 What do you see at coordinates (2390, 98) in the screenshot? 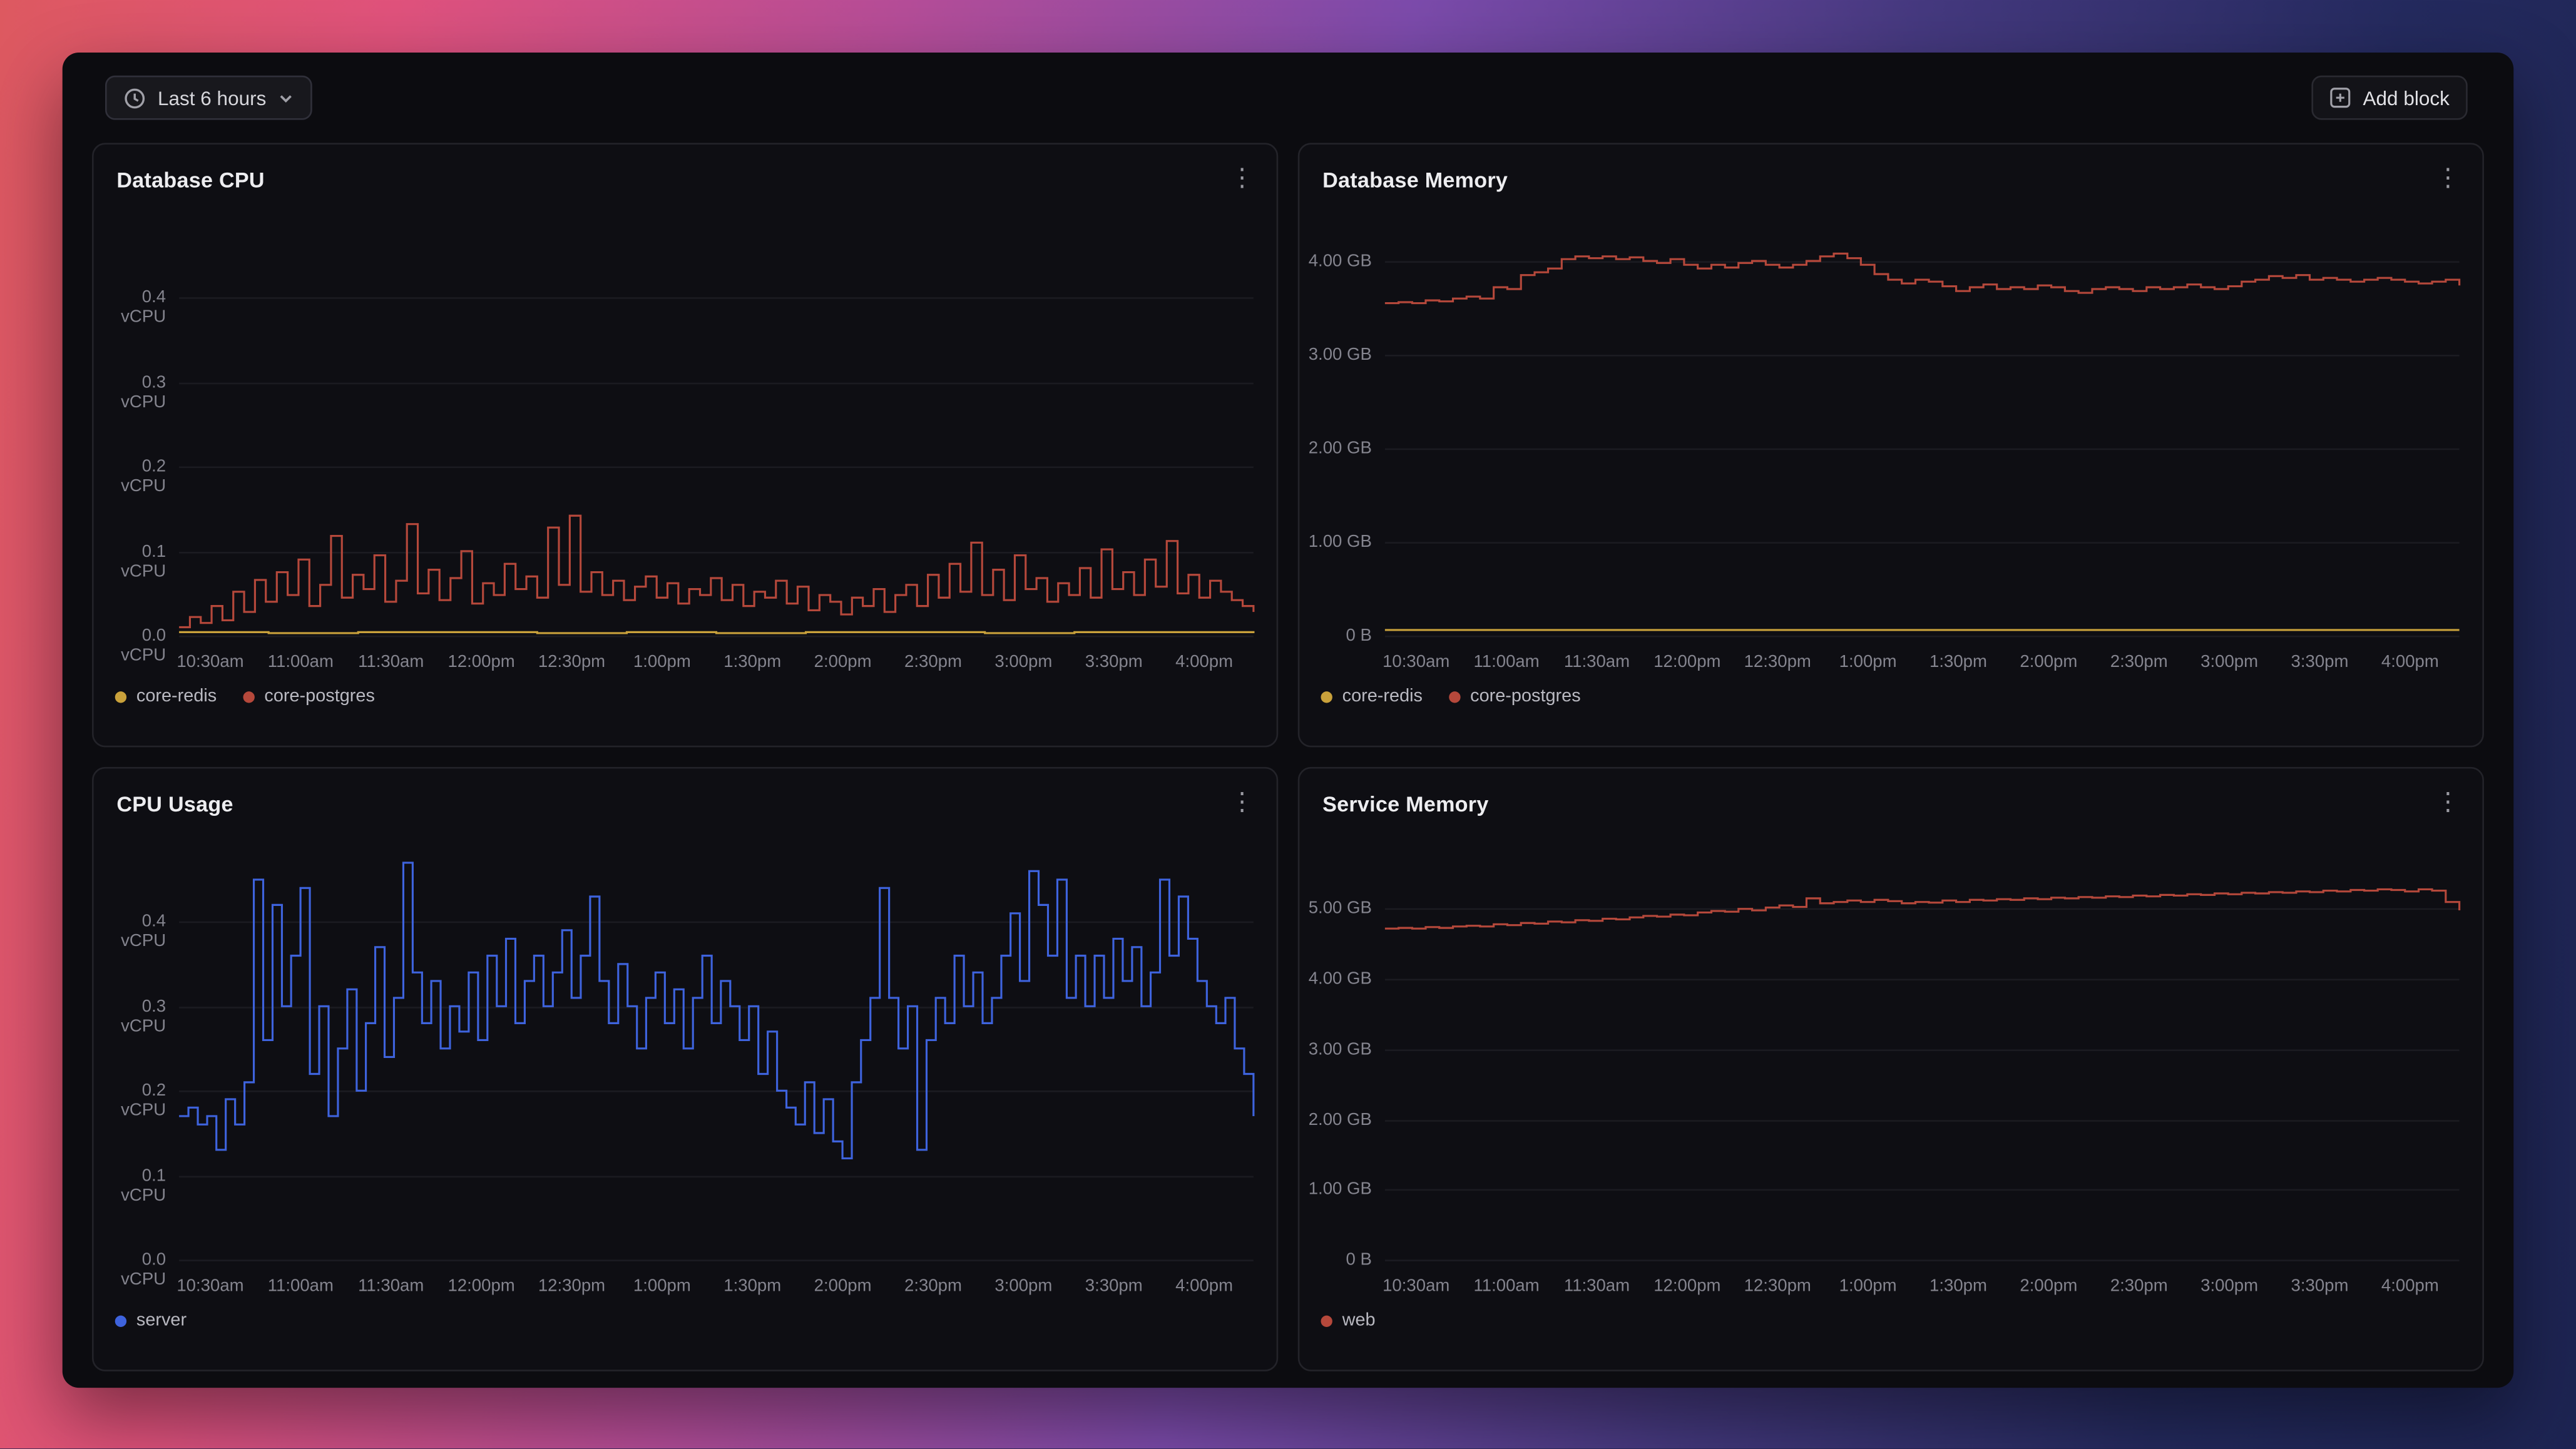
I see `add-block-button: Add block` at bounding box center [2390, 98].